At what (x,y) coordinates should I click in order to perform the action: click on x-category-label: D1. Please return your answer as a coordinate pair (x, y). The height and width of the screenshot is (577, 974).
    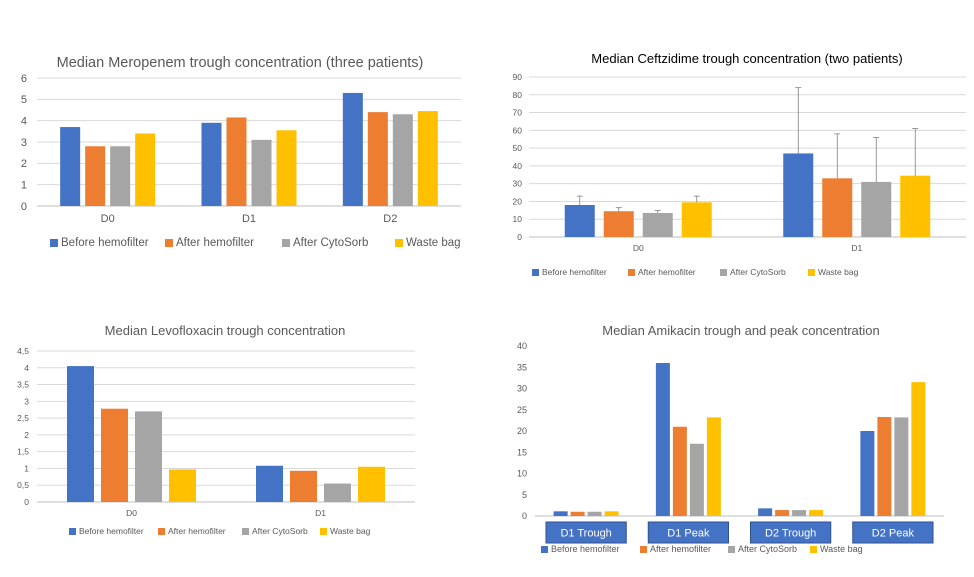
    Looking at the image, I should click on (249, 219).